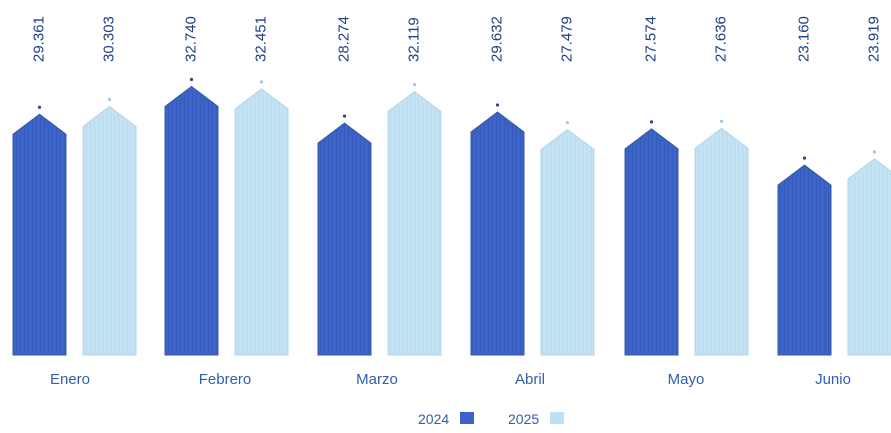 This screenshot has height=433, width=891. Describe the element at coordinates (377, 379) in the screenshot. I see `category-label-marzo: Marzo` at that location.